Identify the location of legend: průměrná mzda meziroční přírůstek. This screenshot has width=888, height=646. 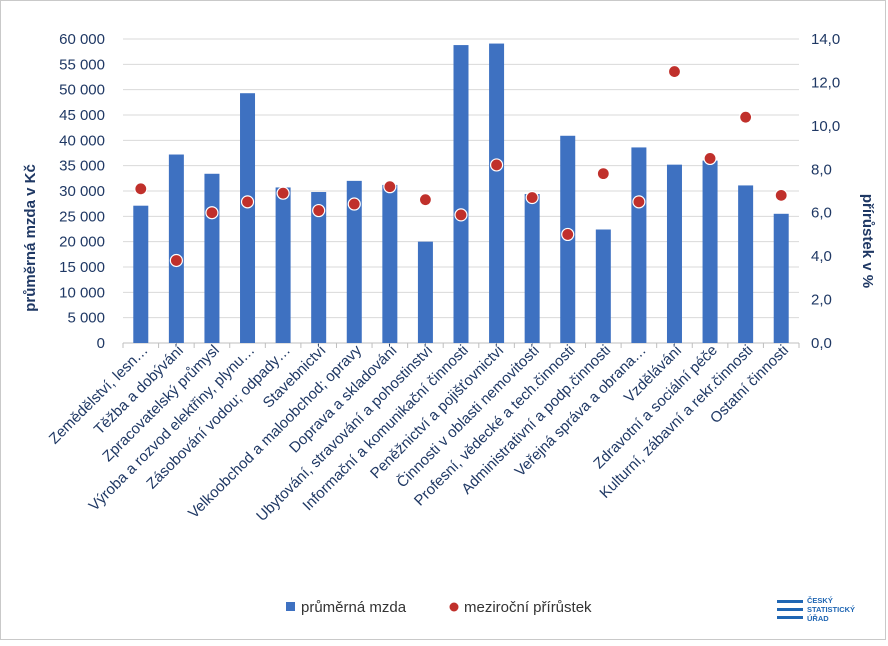
(439, 607).